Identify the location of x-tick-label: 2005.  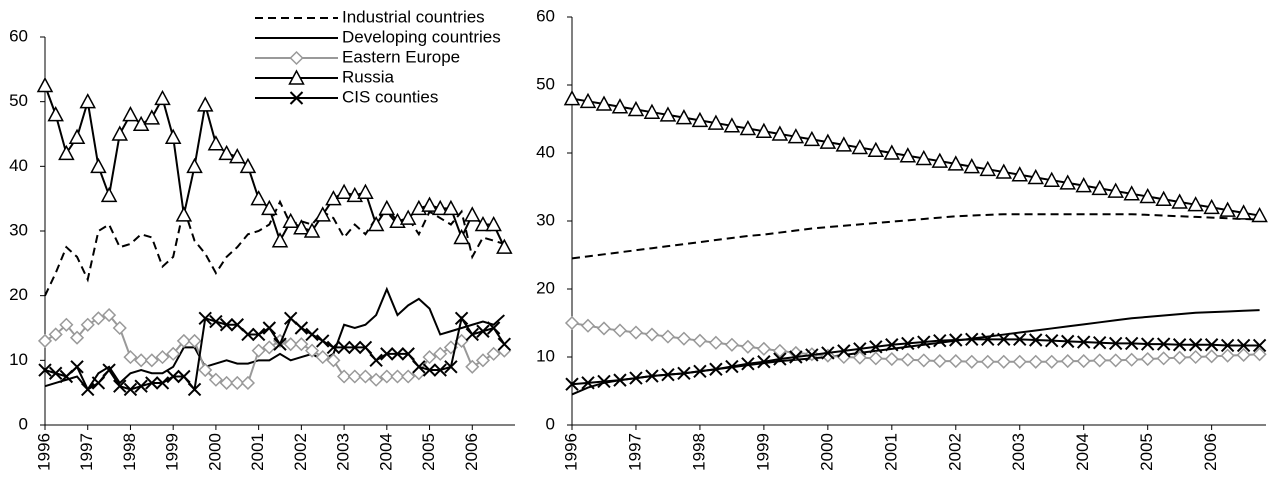
(428, 452).